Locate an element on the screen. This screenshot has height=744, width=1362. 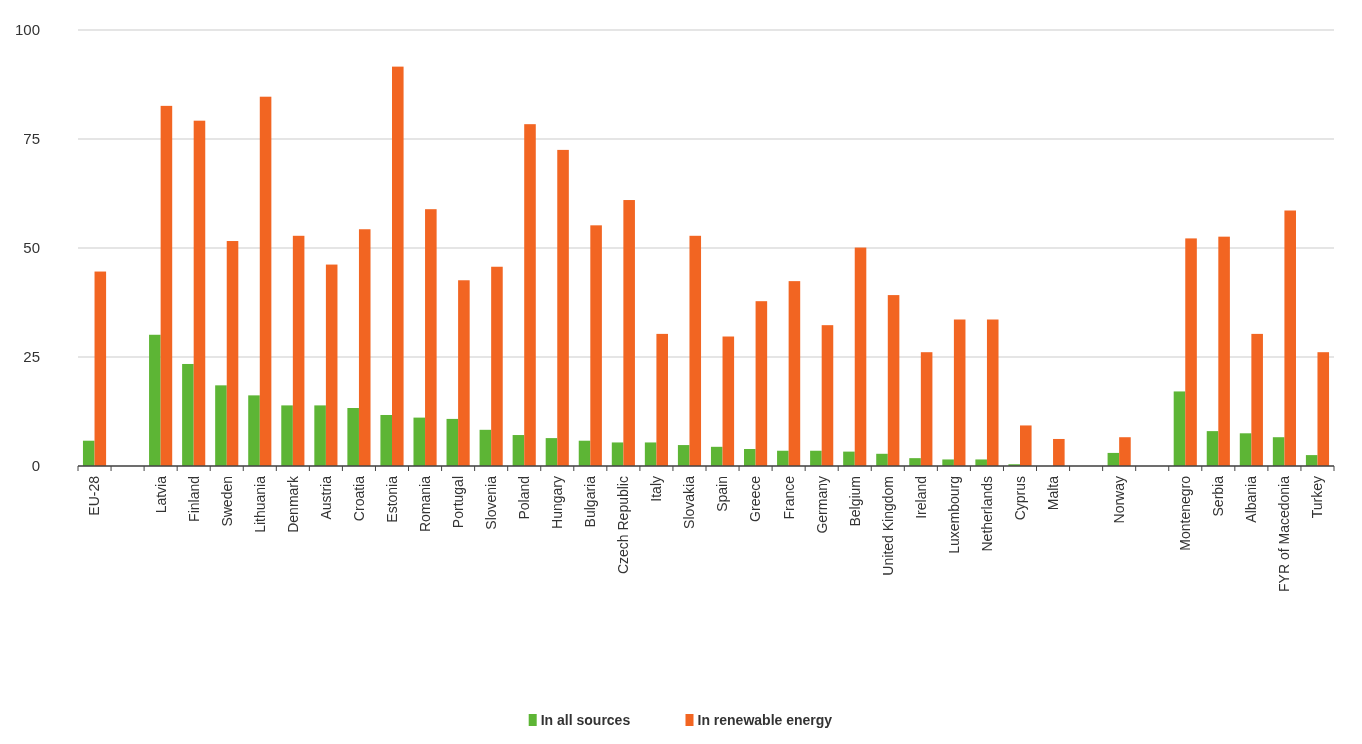
x-tick-label: Malta is located at coordinates (1052, 493).